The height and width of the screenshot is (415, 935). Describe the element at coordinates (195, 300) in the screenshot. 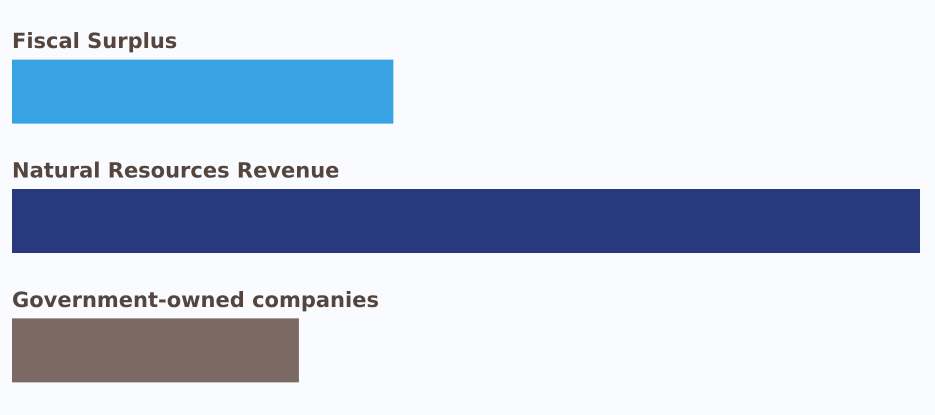

I see `y-tick-label: Government-owned companies` at that location.